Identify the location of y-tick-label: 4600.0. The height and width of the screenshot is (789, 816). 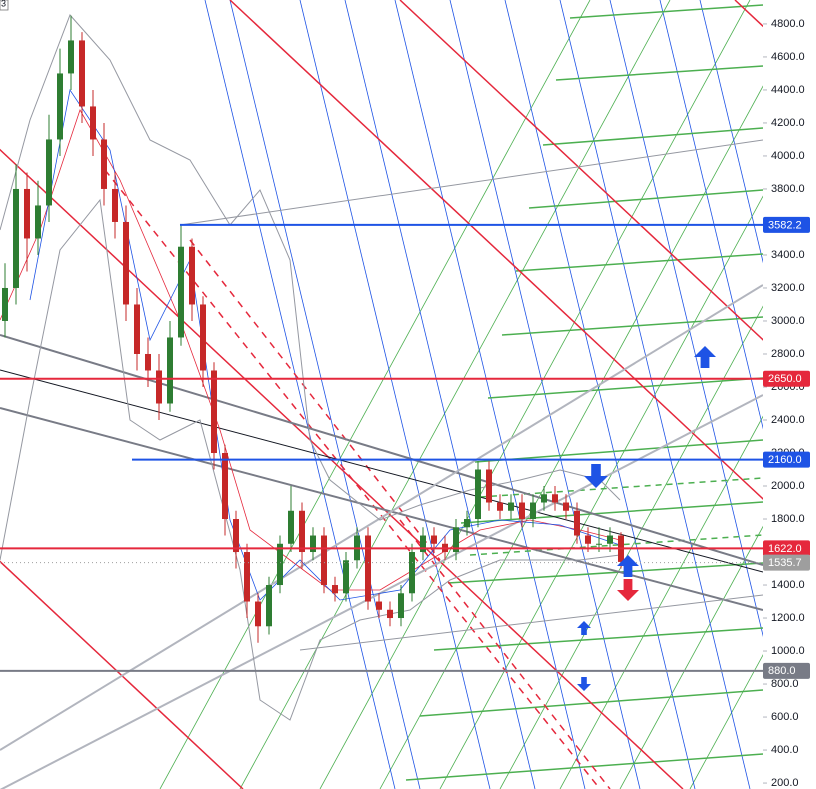
(788, 57).